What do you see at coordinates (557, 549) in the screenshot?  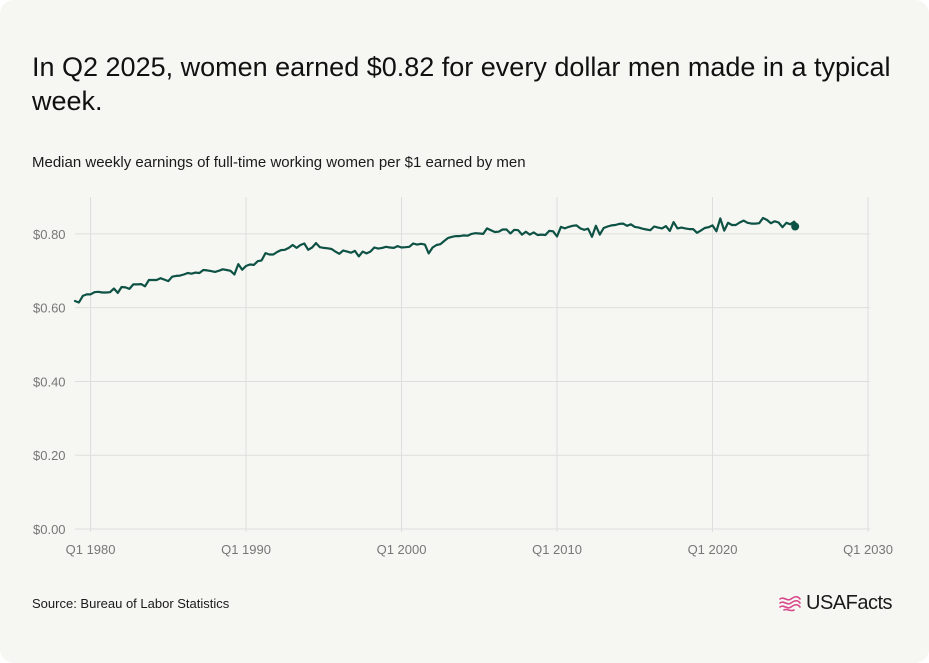 I see `x-tick-label: Q1 2010` at bounding box center [557, 549].